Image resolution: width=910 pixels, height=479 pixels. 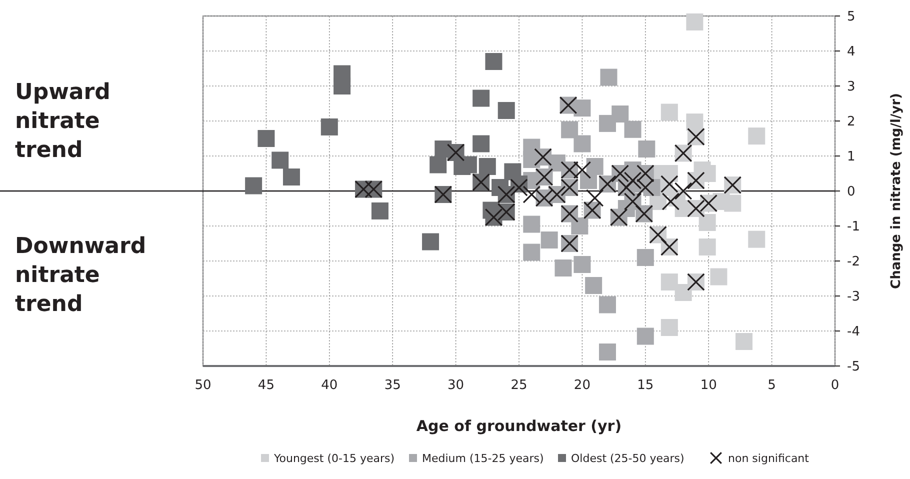 What do you see at coordinates (835, 385) in the screenshot?
I see `x-tick-label: 0` at bounding box center [835, 385].